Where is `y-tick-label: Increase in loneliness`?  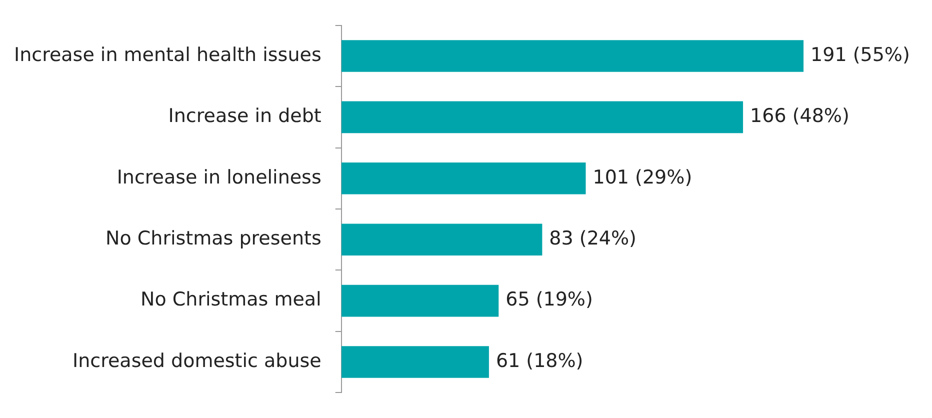 y-tick-label: Increase in loneliness is located at coordinates (219, 177).